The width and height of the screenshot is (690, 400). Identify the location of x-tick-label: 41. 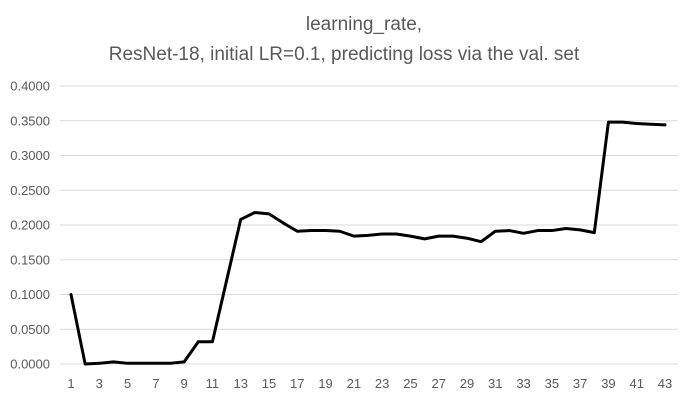
(636, 383).